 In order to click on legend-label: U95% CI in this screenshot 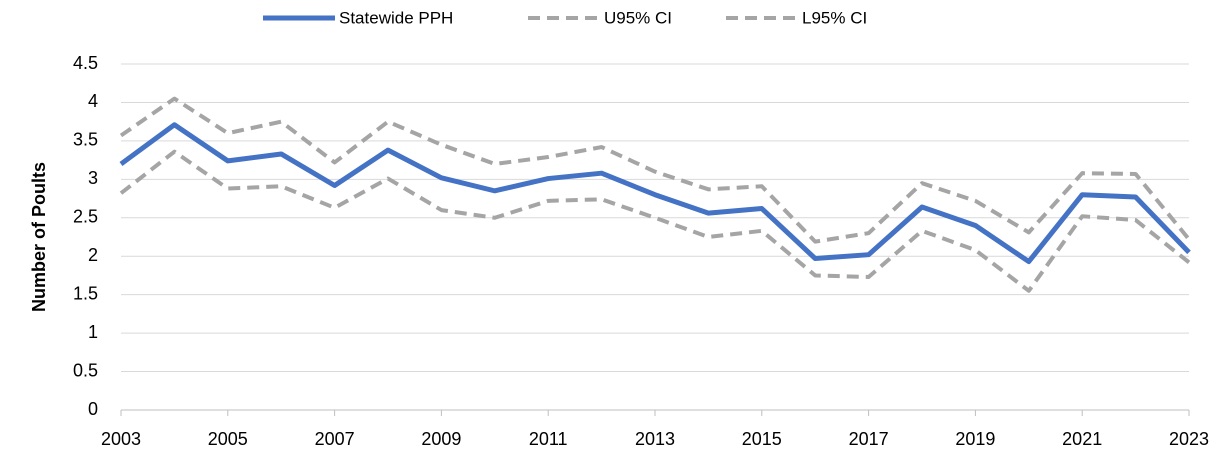, I will do `click(638, 17)`.